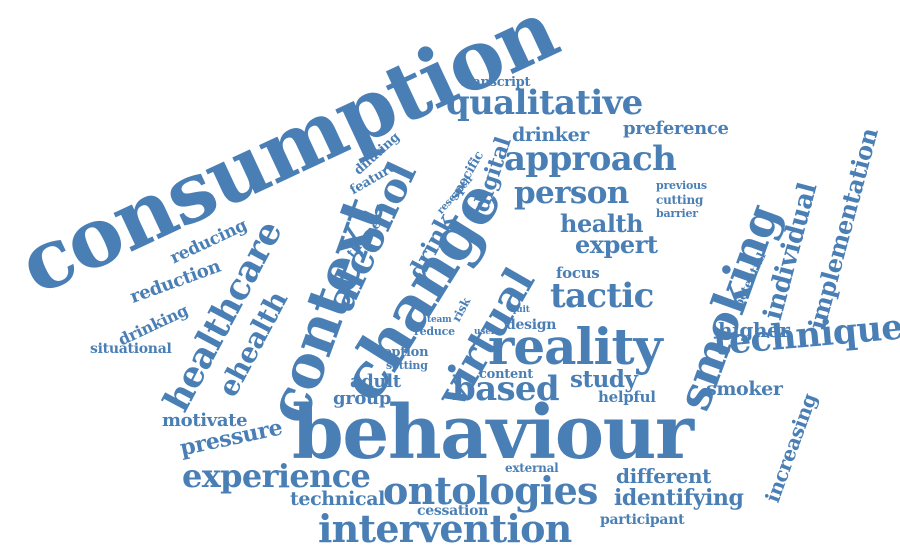 This screenshot has width=900, height=548. What do you see at coordinates (434, 331) in the screenshot?
I see `word: reduce` at bounding box center [434, 331].